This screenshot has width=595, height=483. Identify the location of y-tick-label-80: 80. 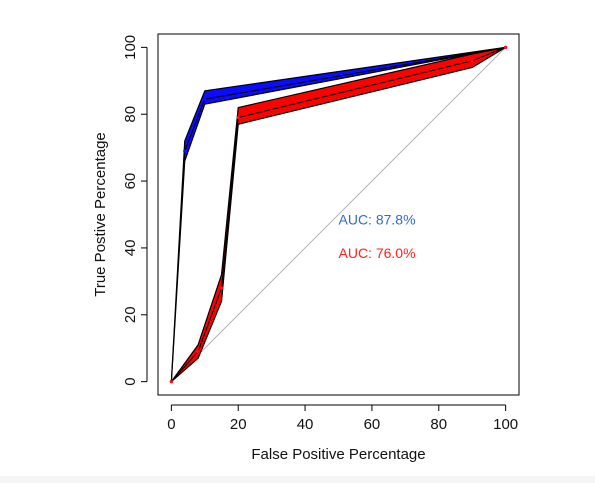
(130, 114).